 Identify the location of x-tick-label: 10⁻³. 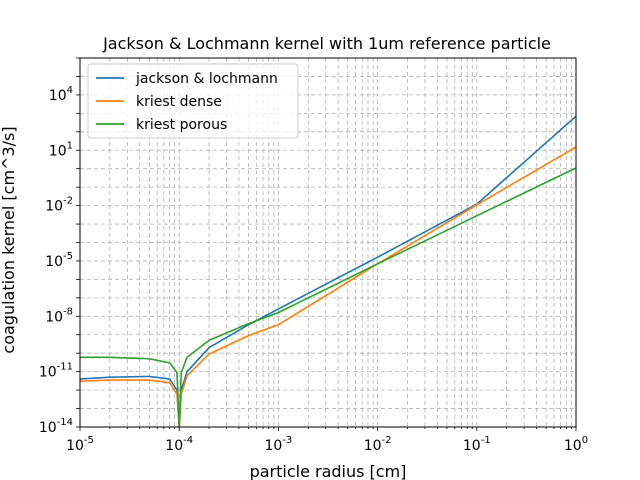
(278, 444).